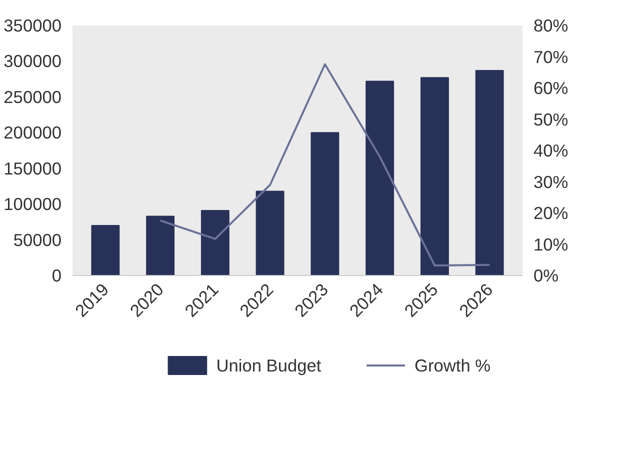 This screenshot has height=450, width=621. I want to click on y-tick-label: 100000, so click(33, 204).